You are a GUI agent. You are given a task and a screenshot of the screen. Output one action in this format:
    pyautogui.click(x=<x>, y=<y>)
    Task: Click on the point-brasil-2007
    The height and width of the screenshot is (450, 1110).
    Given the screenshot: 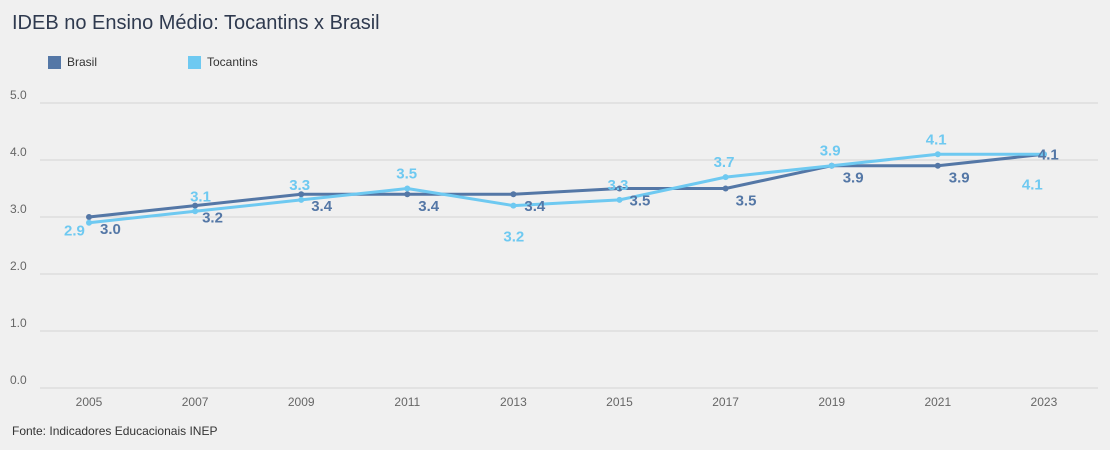 What is the action you would take?
    pyautogui.click(x=195, y=205)
    